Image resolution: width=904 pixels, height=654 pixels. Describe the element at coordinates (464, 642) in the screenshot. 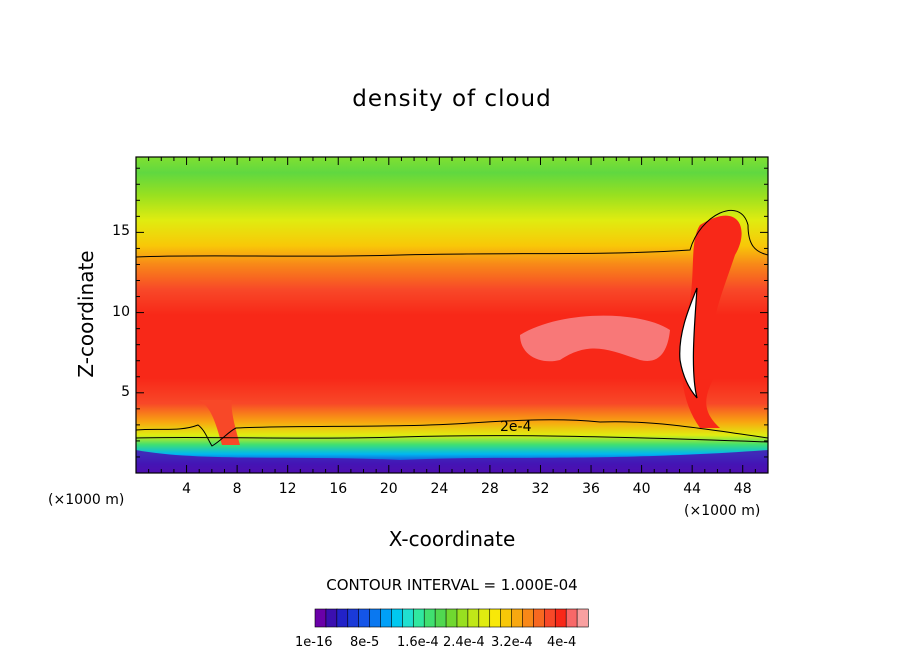

I see `colorbar-label: 2.4e-4` at that location.